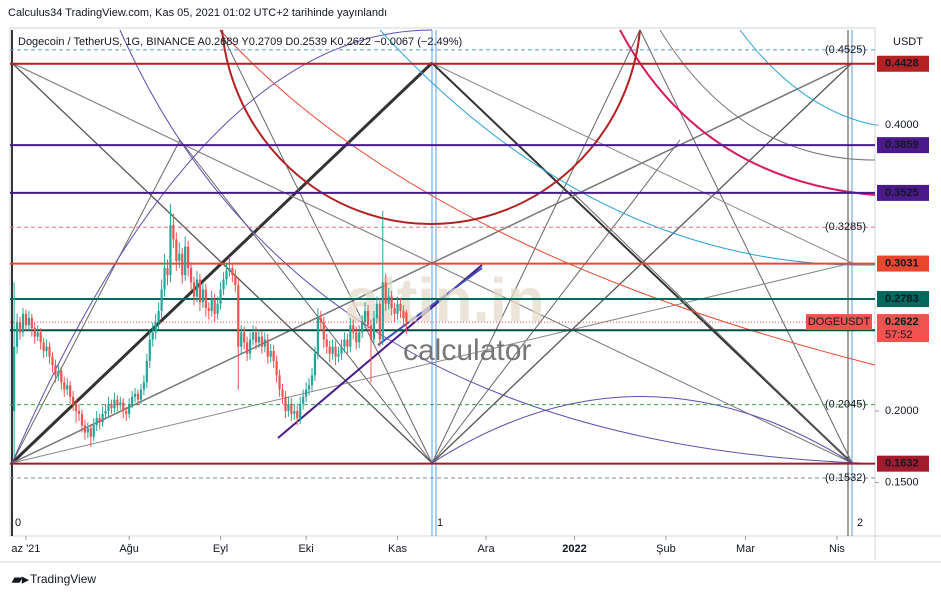 This screenshot has height=598, width=941. What do you see at coordinates (845, 227) in the screenshot?
I see `level-label: (0.3285)` at bounding box center [845, 227].